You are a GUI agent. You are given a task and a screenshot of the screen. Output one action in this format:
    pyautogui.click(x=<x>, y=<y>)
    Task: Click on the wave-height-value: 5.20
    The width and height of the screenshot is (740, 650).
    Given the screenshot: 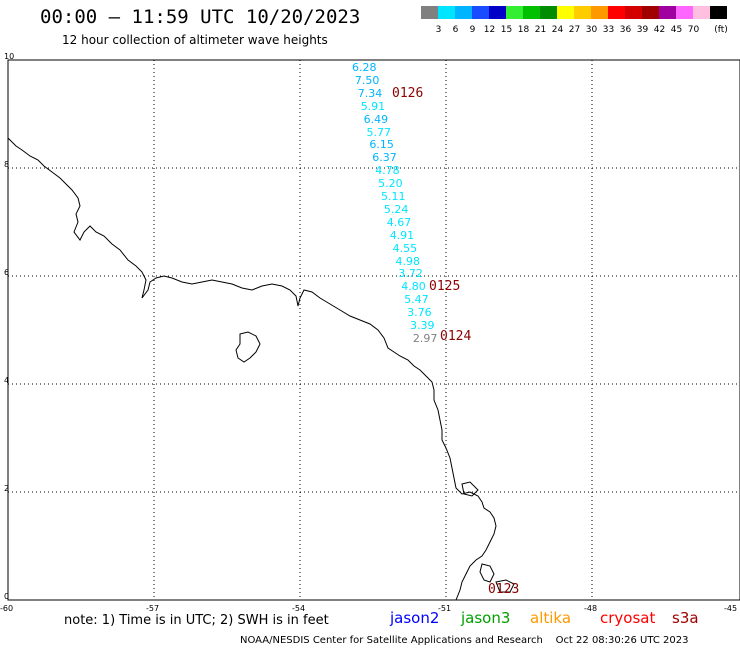 What is the action you would take?
    pyautogui.click(x=390, y=184)
    